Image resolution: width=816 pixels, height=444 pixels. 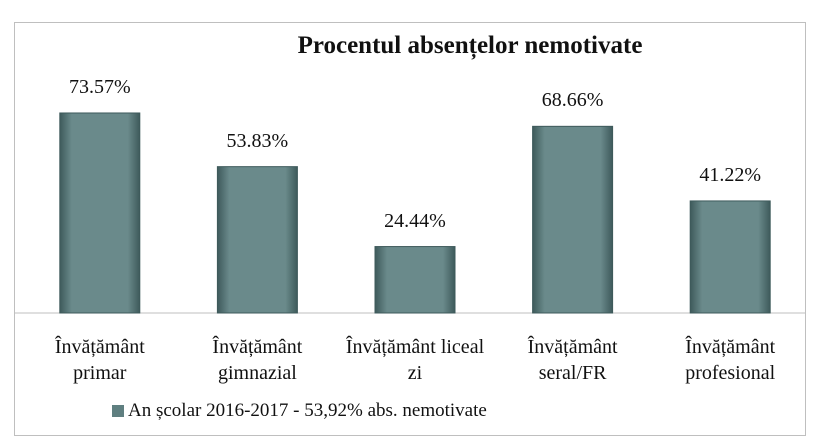 I want to click on value-label: 73.57%, so click(x=99, y=86).